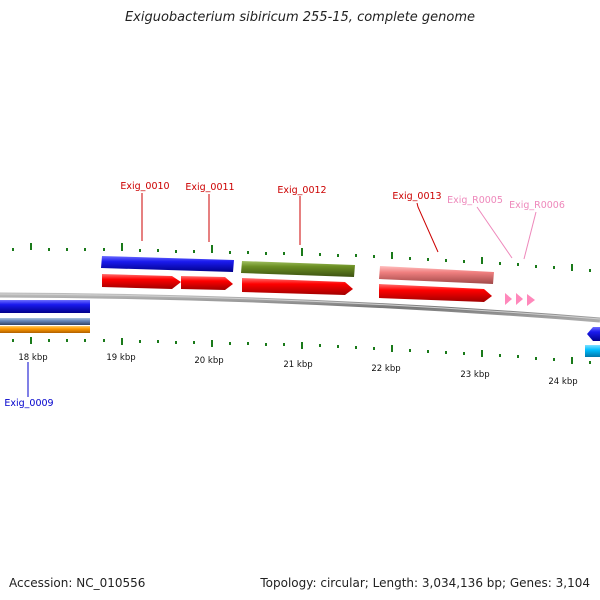 This screenshot has height=600, width=600. What do you see at coordinates (592, 351) in the screenshot?
I see `gene-block-right-edge-cyan` at bounding box center [592, 351].